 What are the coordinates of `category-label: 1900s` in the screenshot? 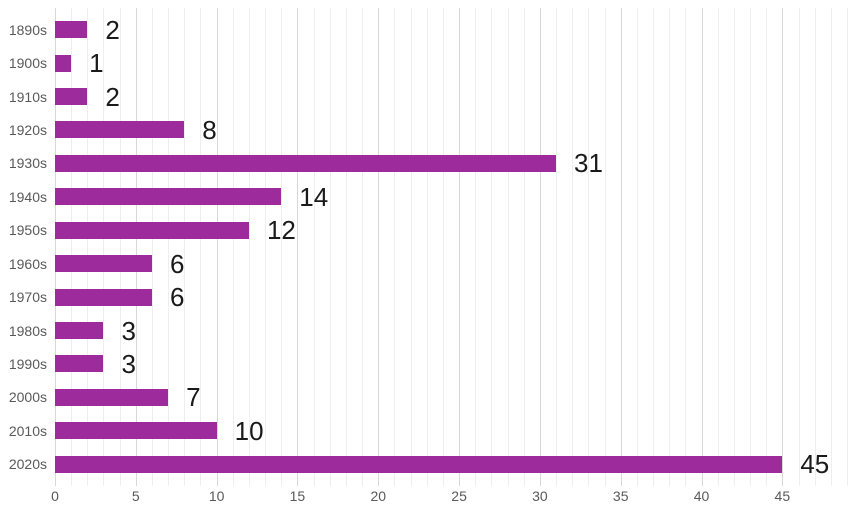 It's located at (27, 63).